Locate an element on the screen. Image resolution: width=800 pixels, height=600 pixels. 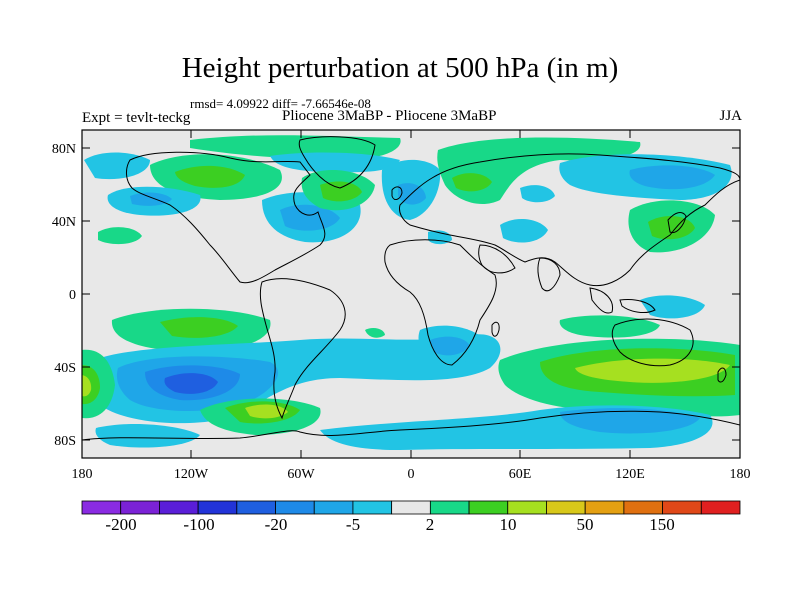
contour-eurasia-positive-core is located at coordinates (472, 182).